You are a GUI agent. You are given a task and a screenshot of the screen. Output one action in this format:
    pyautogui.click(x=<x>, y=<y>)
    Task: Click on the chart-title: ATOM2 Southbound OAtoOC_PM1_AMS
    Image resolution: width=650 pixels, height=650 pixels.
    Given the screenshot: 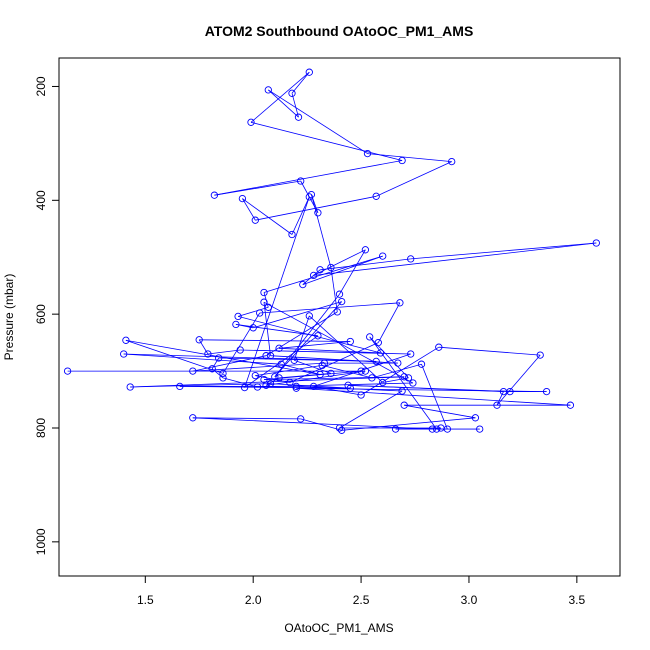 What is the action you would take?
    pyautogui.click(x=339, y=31)
    